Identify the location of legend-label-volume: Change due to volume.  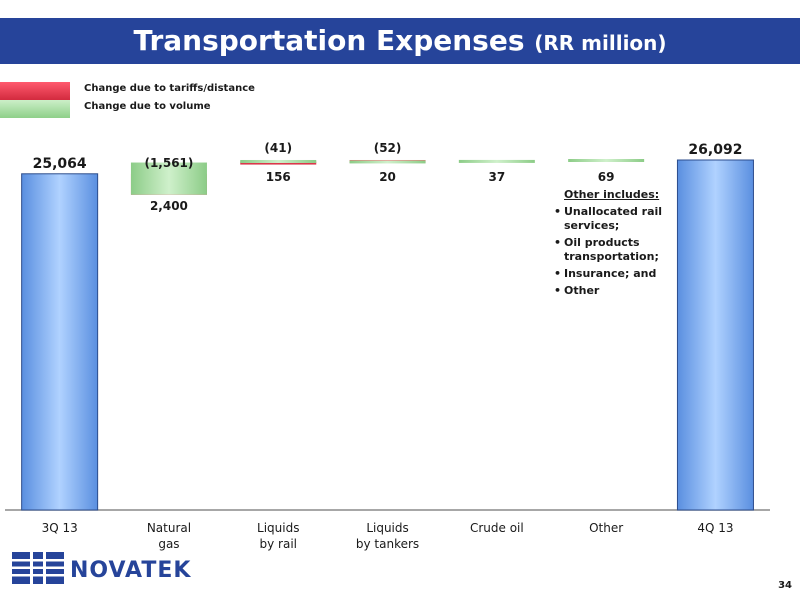
(147, 106).